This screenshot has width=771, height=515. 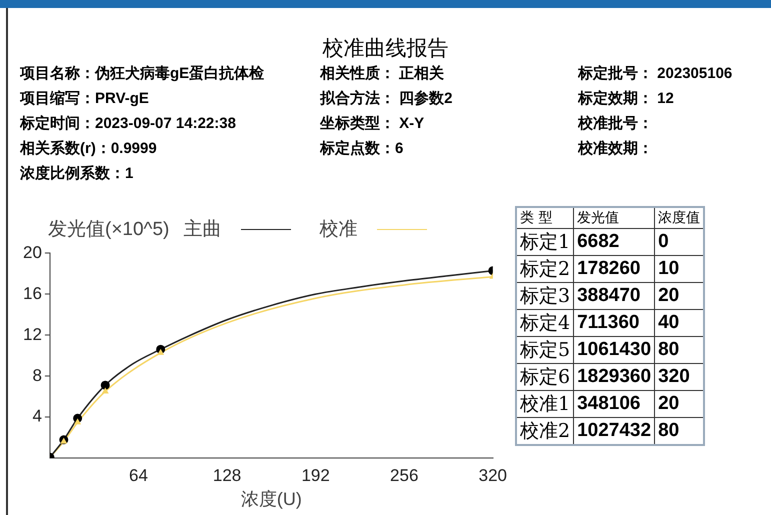 I want to click on text: 标定4, so click(x=545, y=323).